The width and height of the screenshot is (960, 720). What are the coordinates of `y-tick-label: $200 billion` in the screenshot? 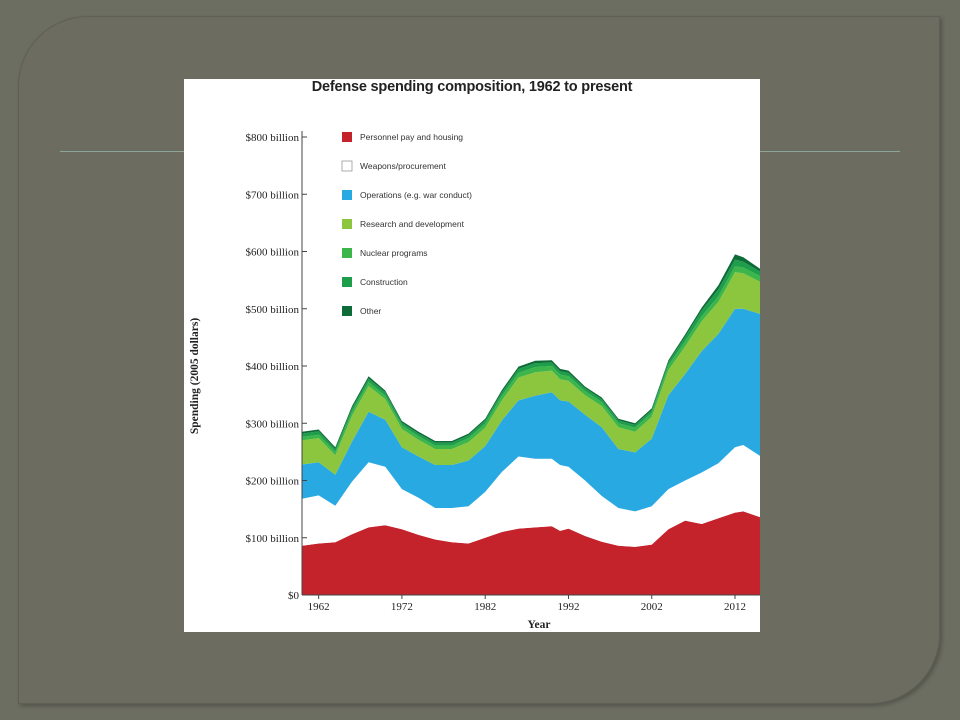 It's located at (273, 482).